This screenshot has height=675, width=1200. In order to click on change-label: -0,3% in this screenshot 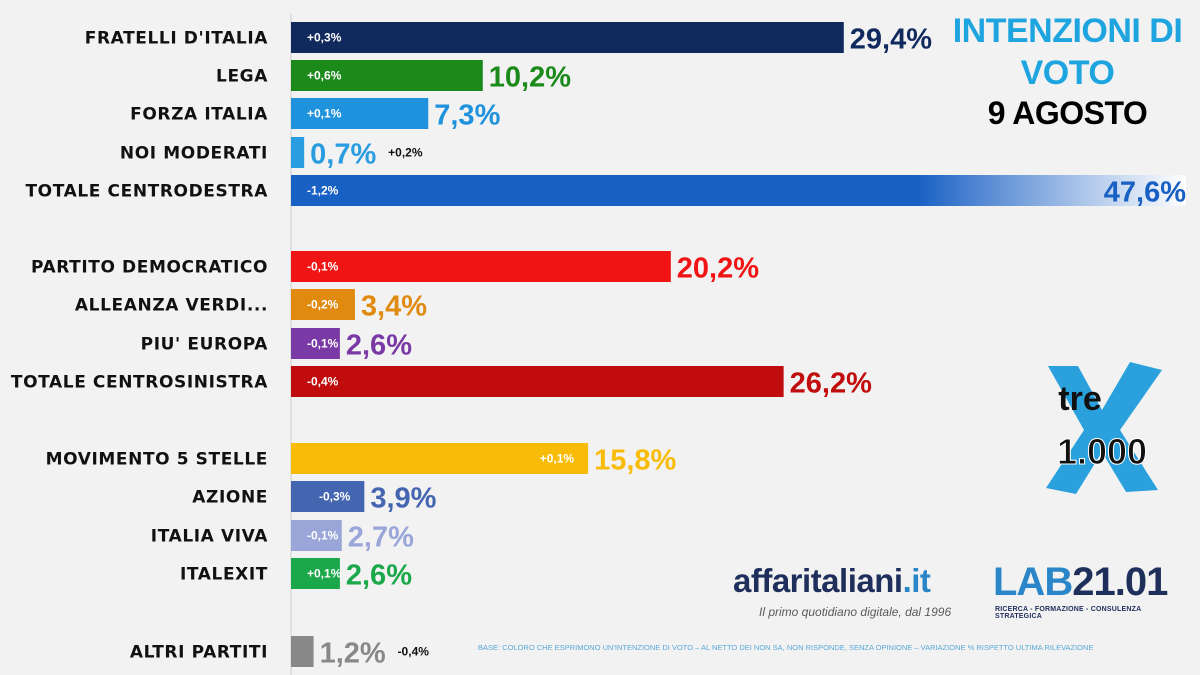, I will do `click(335, 497)`.